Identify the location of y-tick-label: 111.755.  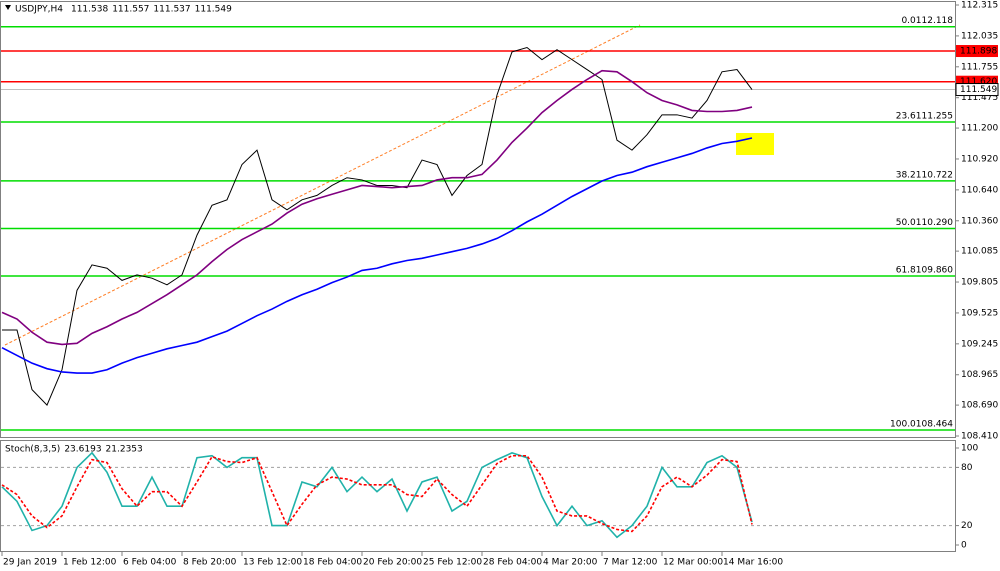
(979, 67).